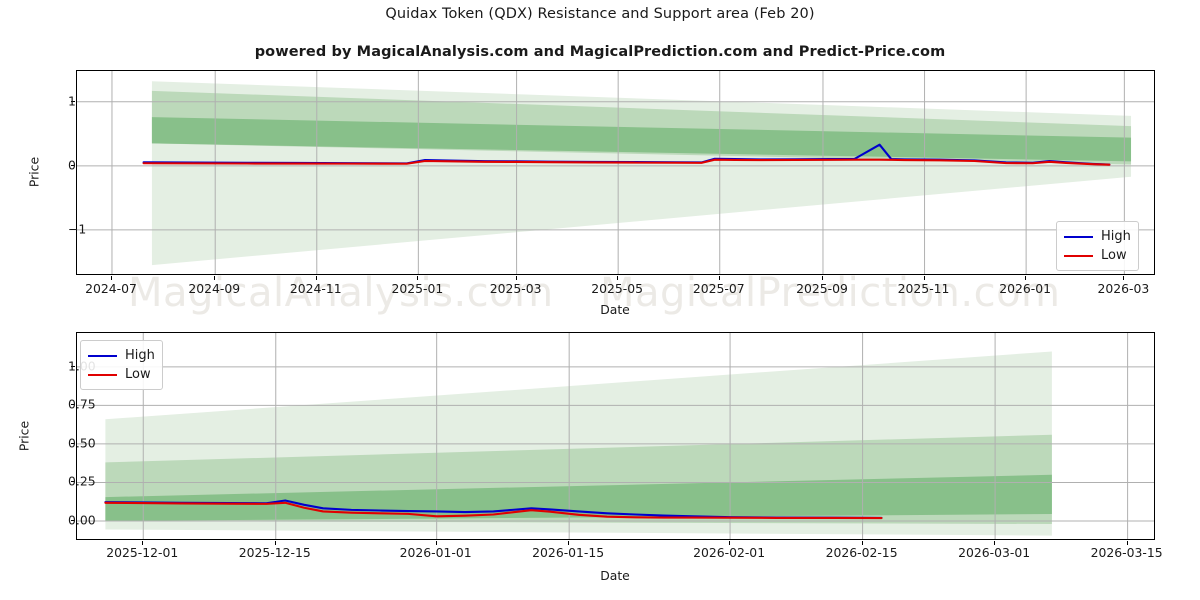 The image size is (1200, 600). What do you see at coordinates (138, 374) in the screenshot?
I see `legend-label-low-zoom: Low` at bounding box center [138, 374].